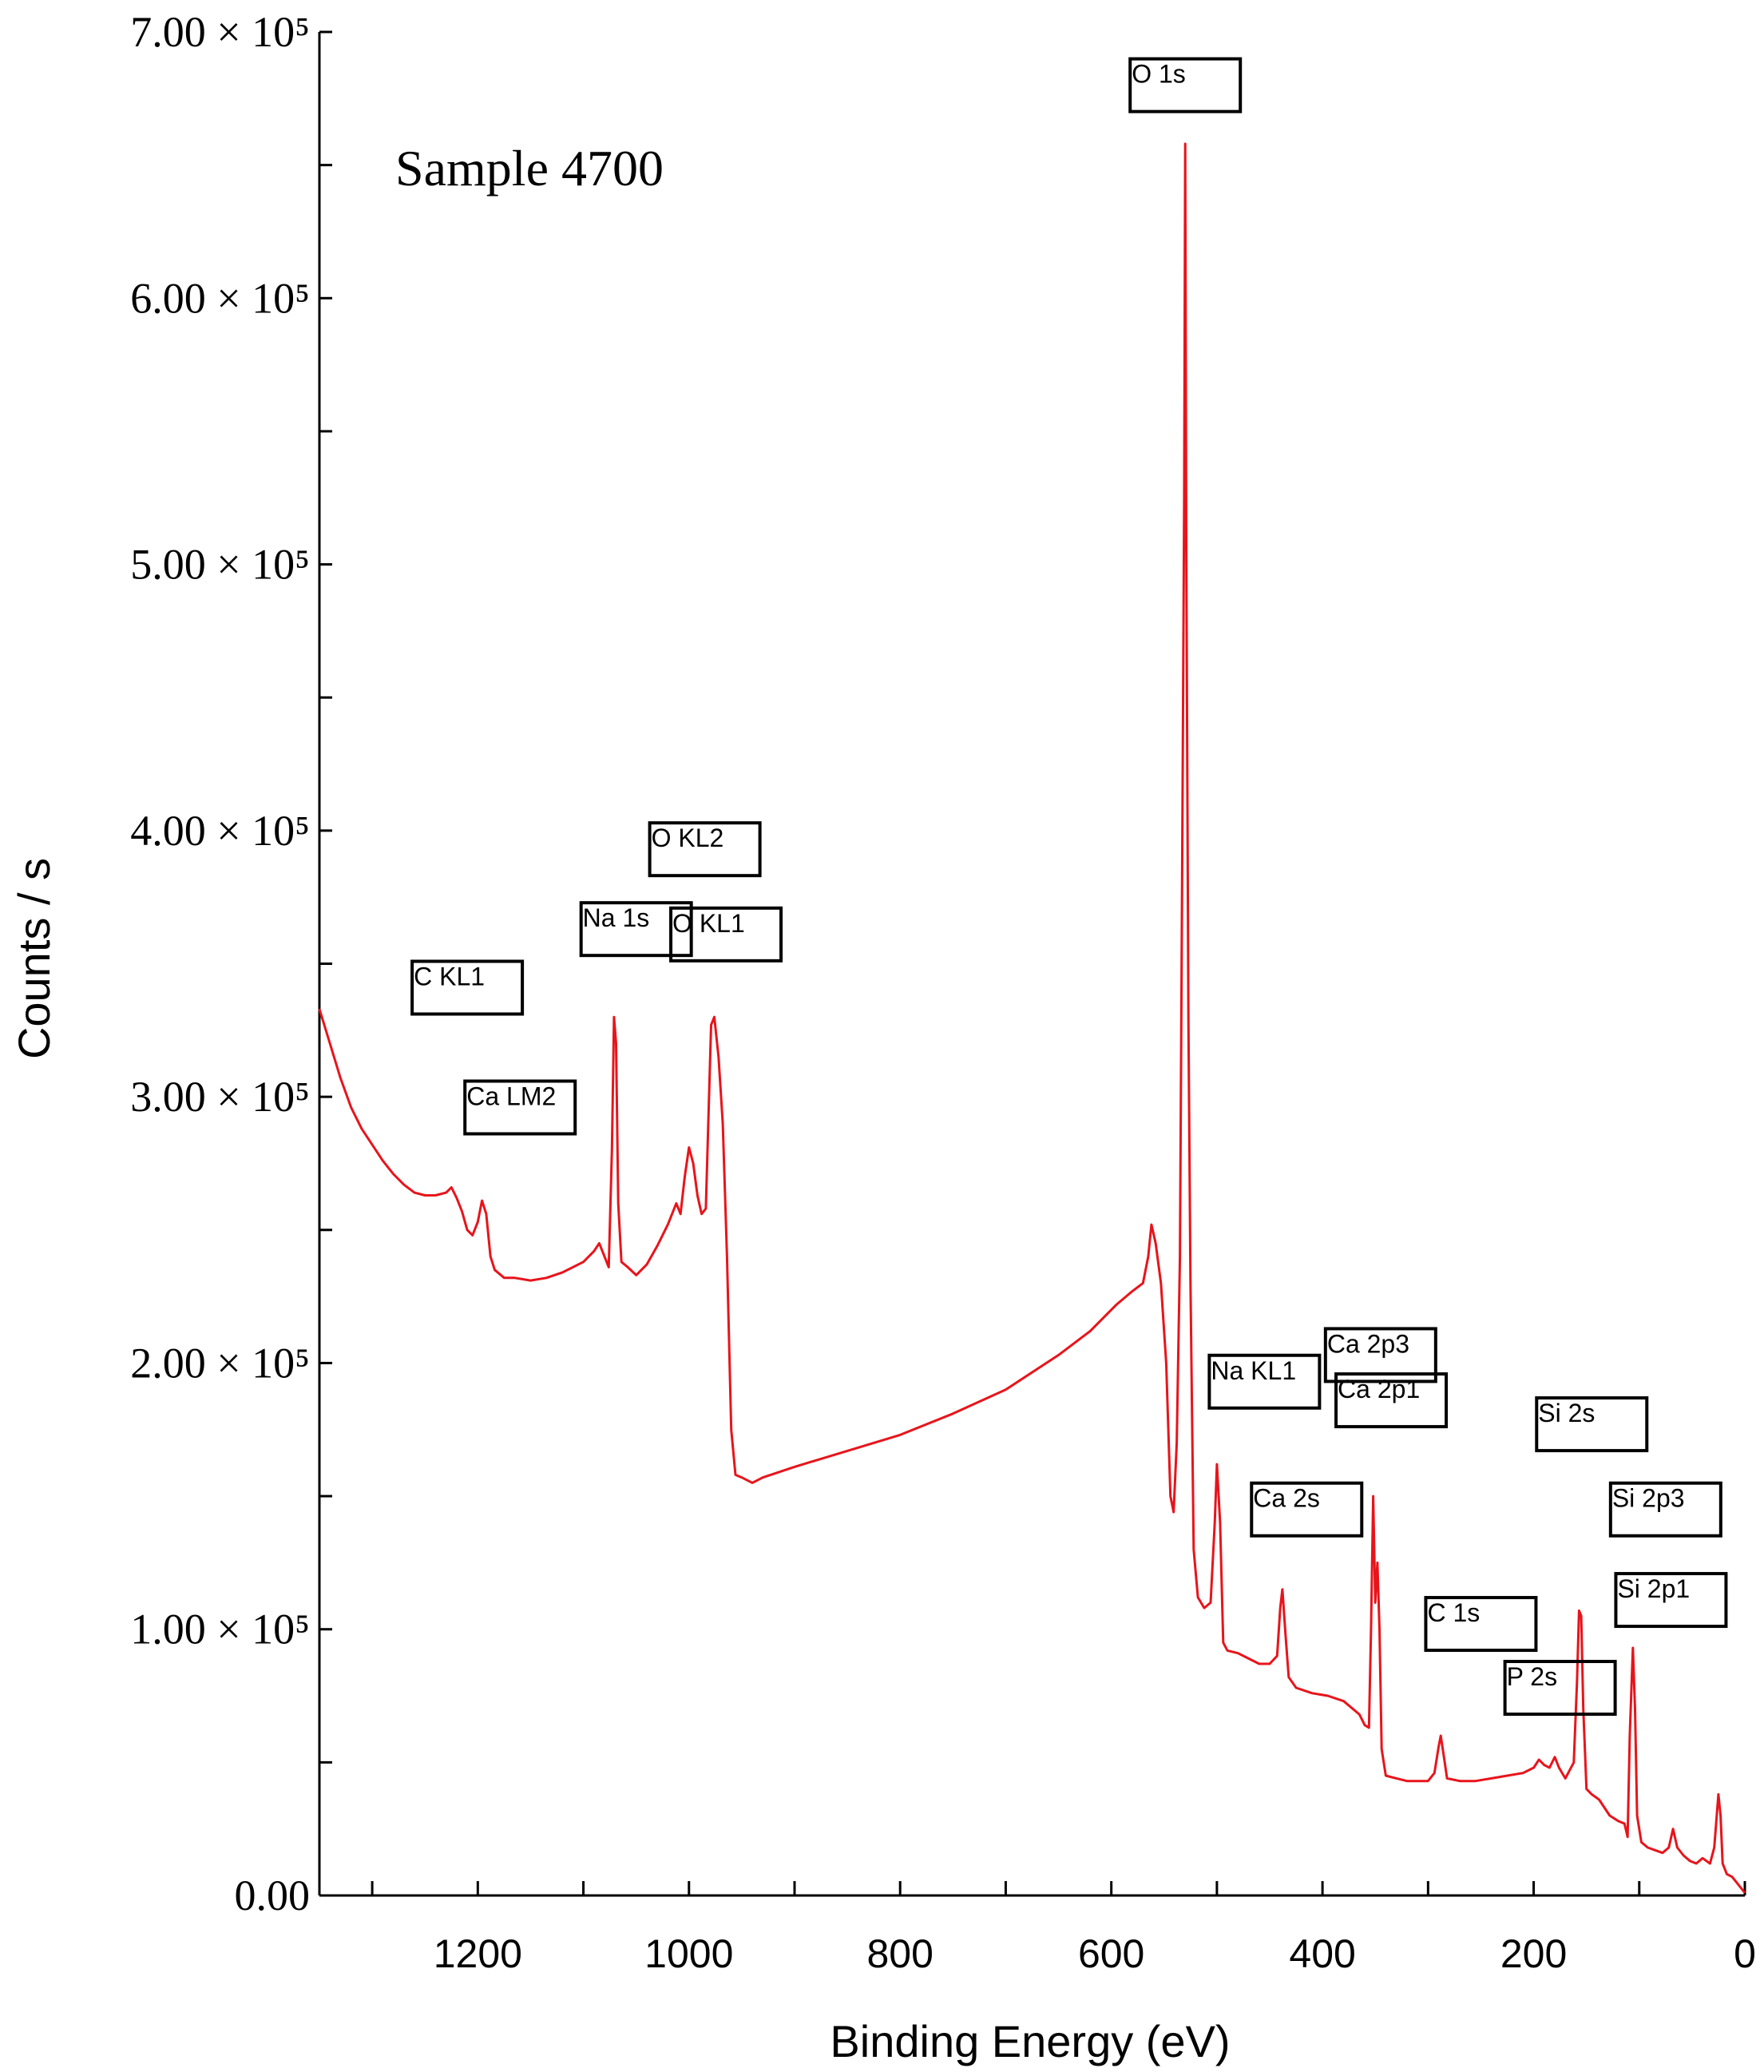 This screenshot has width=1764, height=2072. I want to click on peak-label: O KL2, so click(705, 849).